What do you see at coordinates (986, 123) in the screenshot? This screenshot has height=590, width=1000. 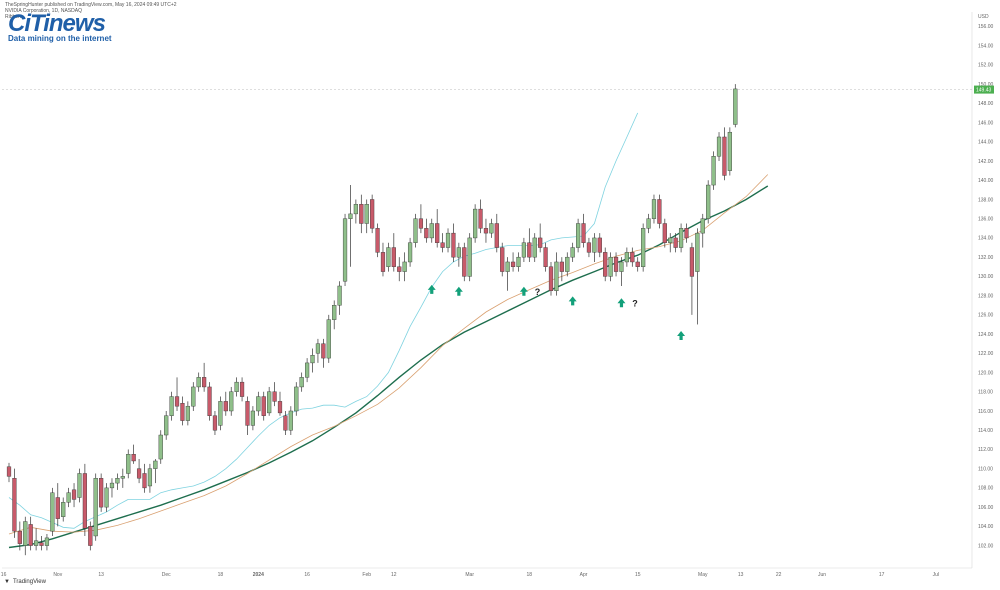 I see `y-tick-label: 146.00` at bounding box center [986, 123].